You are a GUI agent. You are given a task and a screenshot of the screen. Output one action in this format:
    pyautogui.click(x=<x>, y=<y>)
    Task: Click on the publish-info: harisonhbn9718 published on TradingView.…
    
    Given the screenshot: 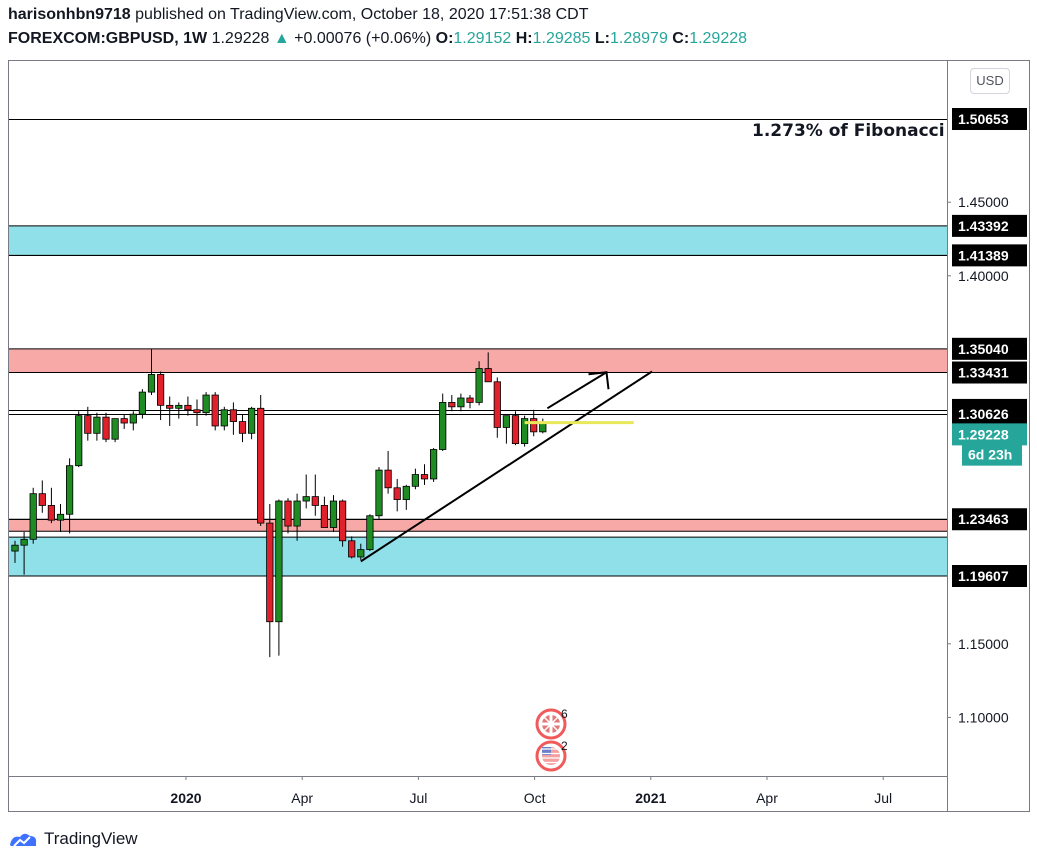 What is the action you would take?
    pyautogui.click(x=298, y=15)
    